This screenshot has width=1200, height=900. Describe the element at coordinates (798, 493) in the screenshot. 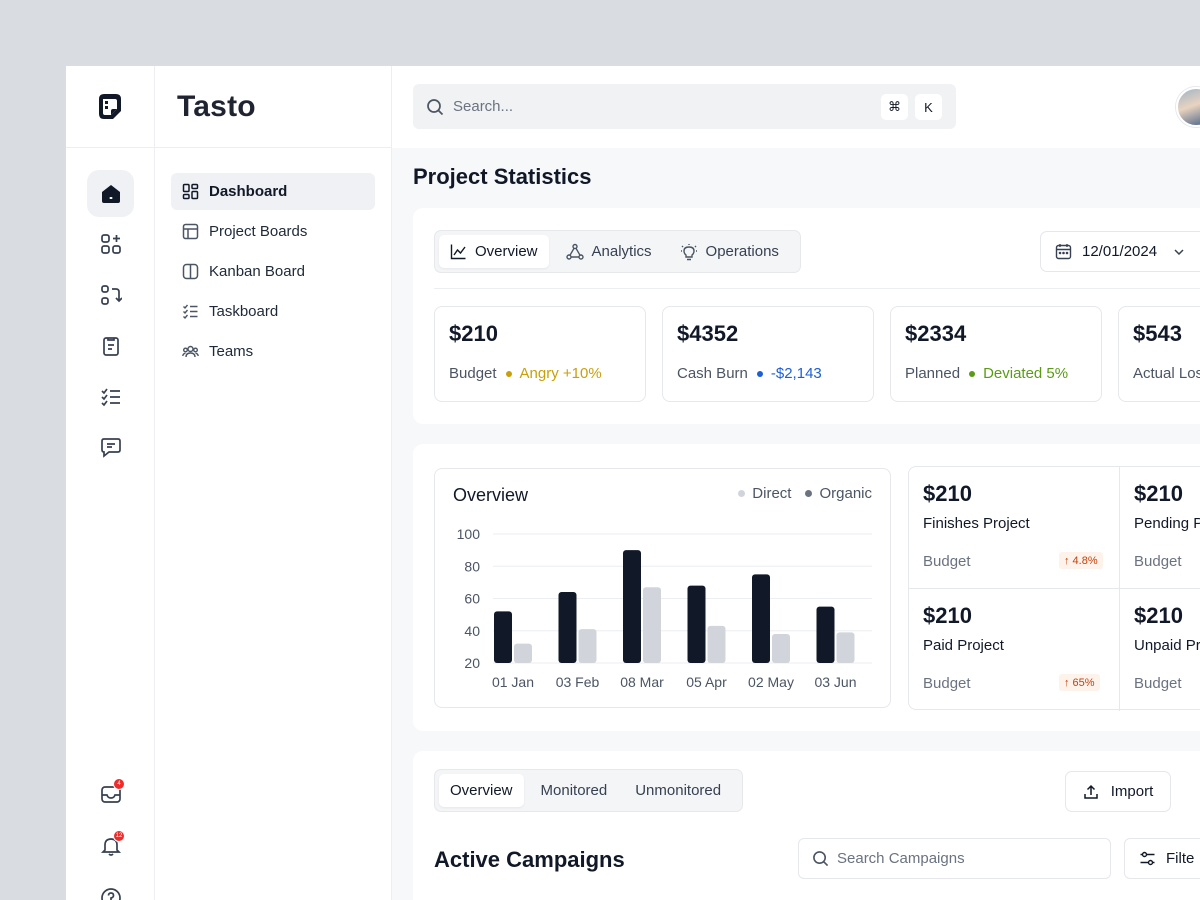

I see `chart-legend: Direct Organic` at that location.